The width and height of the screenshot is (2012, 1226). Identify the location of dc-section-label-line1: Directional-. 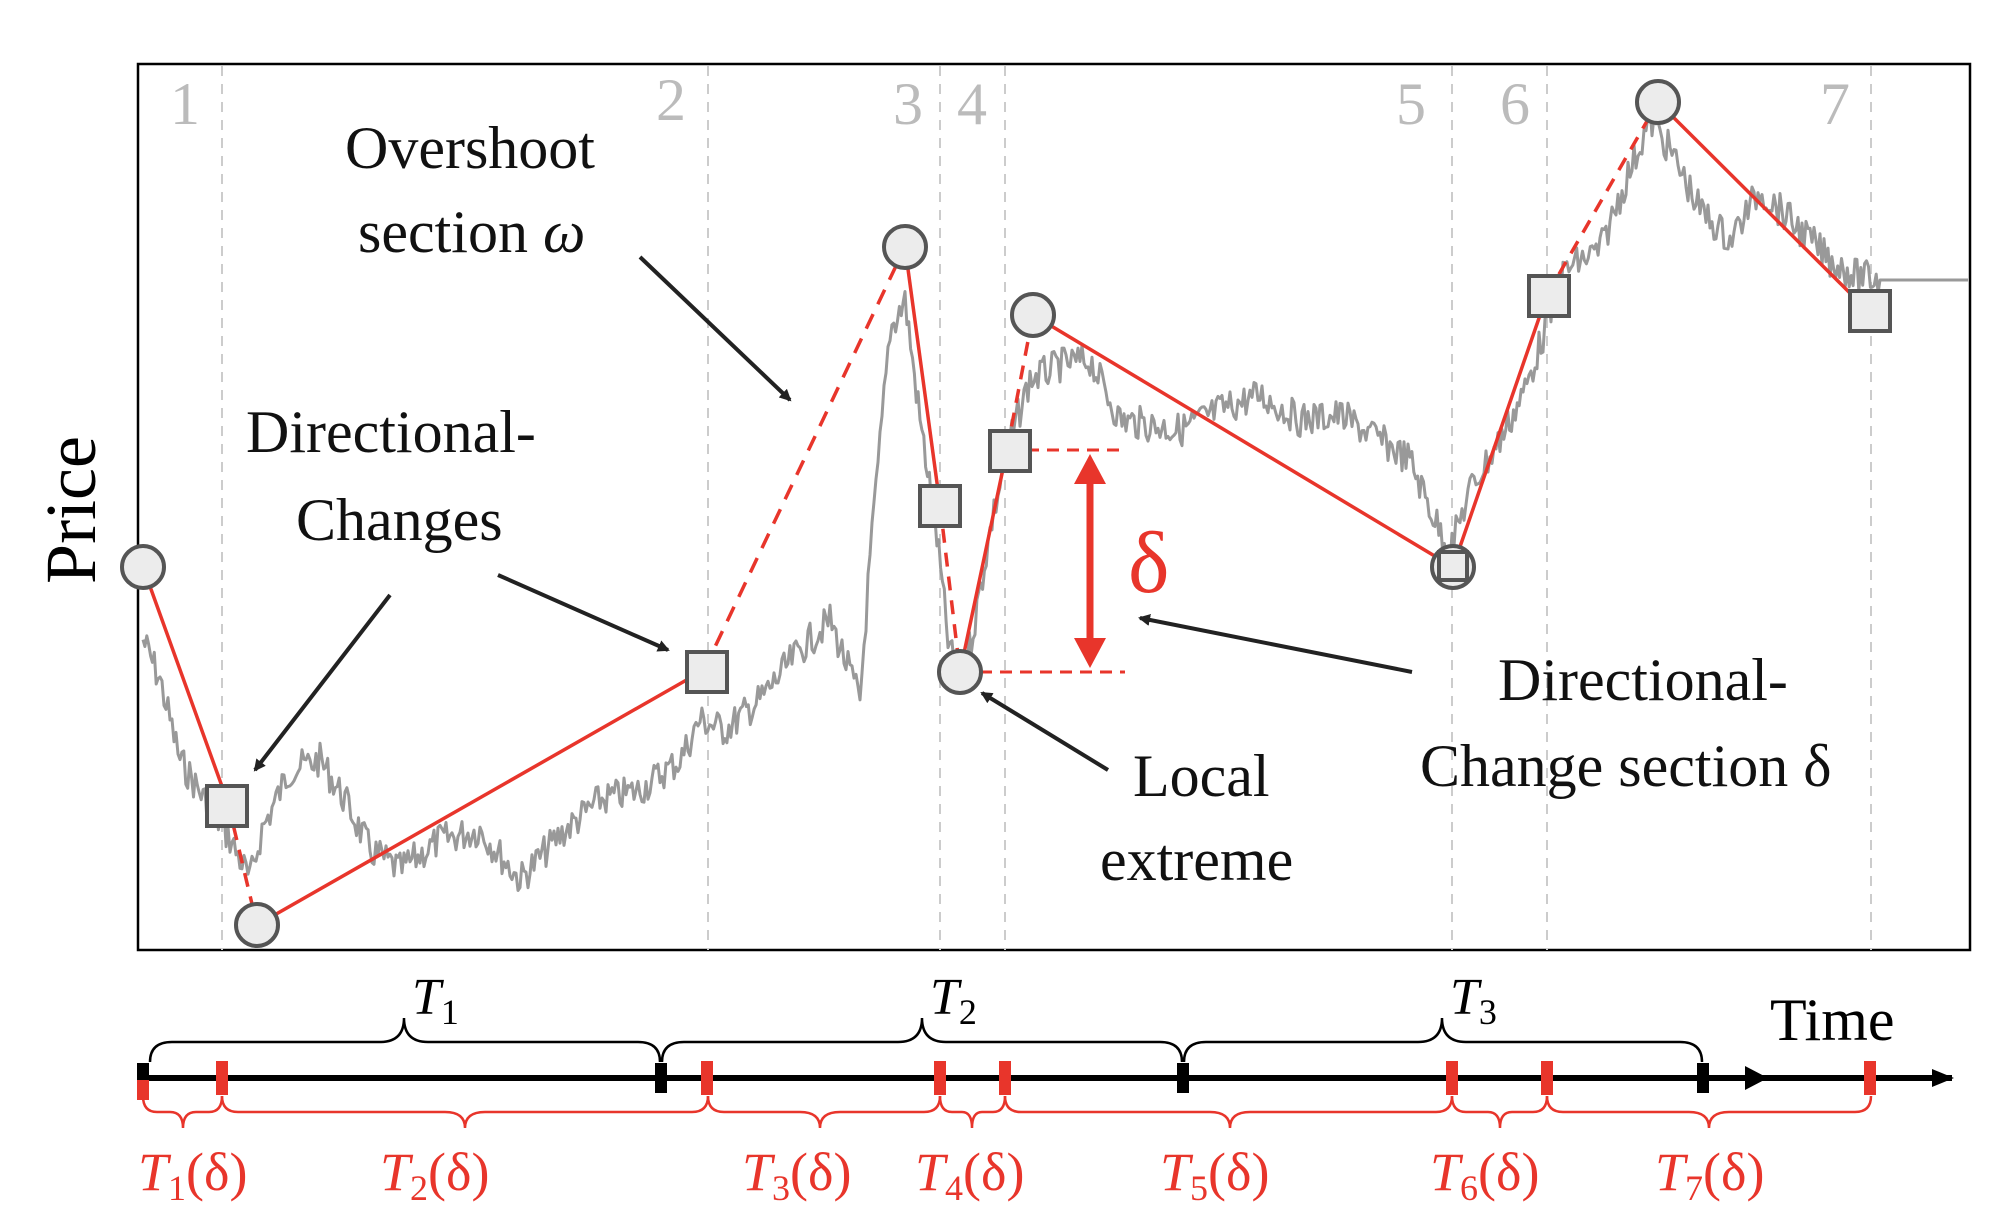
(1643, 680).